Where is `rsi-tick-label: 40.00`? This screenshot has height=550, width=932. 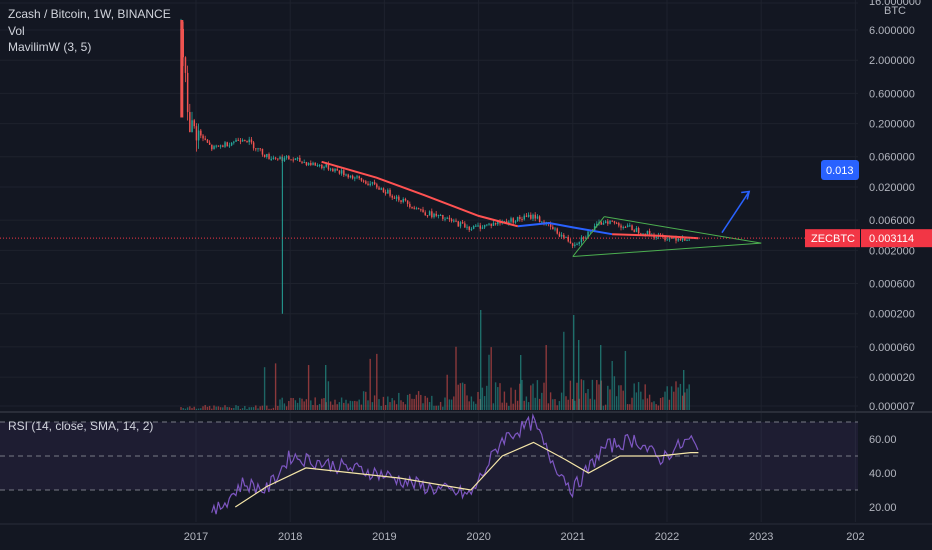 rsi-tick-label: 40.00 is located at coordinates (883, 474).